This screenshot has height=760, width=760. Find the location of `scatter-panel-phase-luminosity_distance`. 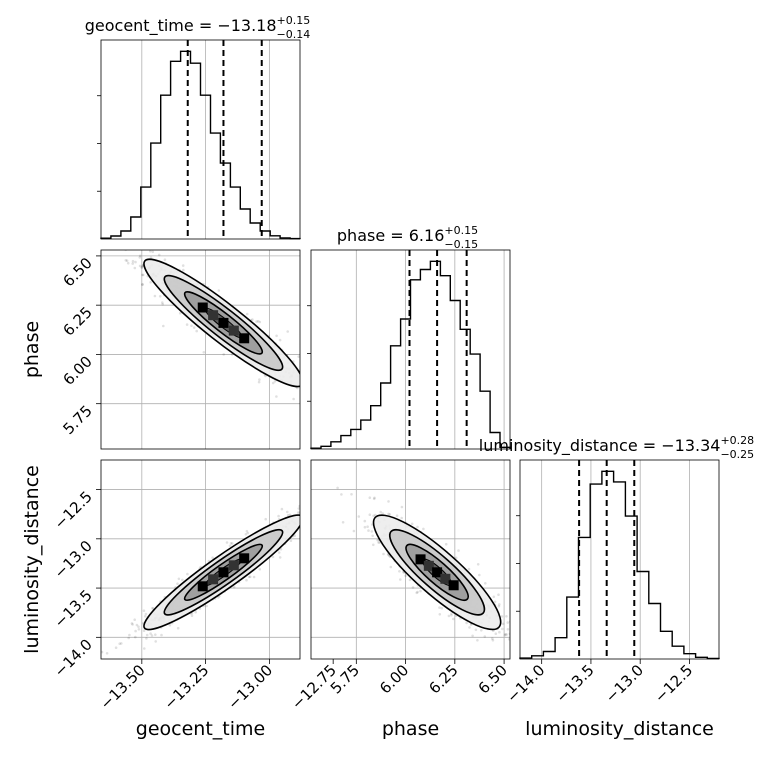

scatter-panel-phase-luminosity_distance is located at coordinates (430, 559).